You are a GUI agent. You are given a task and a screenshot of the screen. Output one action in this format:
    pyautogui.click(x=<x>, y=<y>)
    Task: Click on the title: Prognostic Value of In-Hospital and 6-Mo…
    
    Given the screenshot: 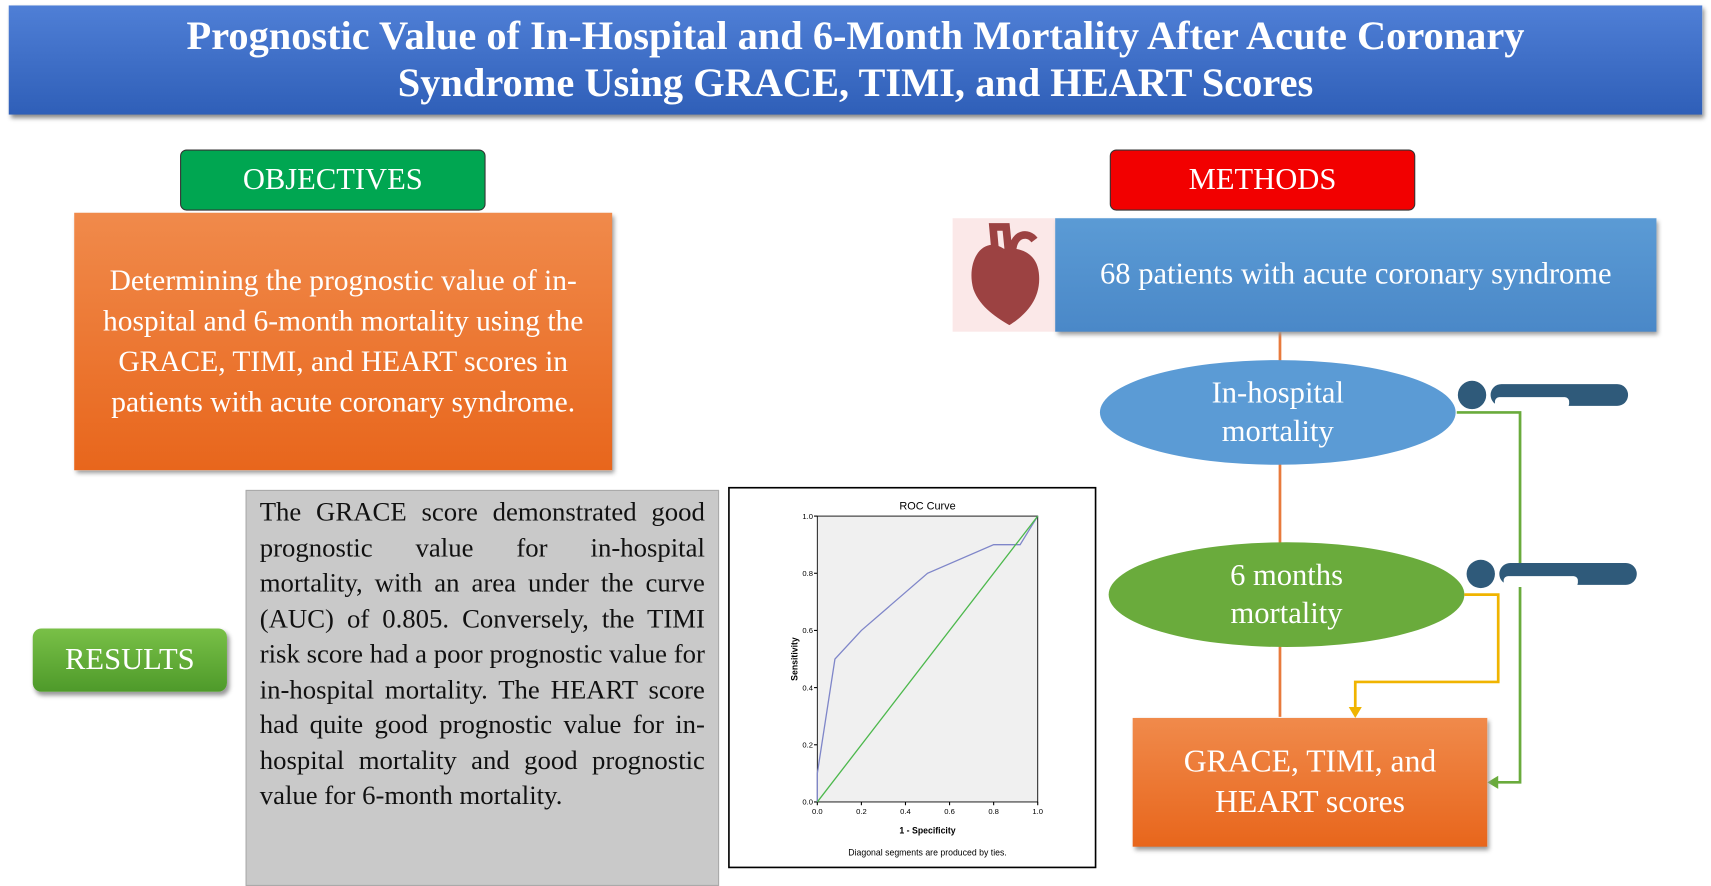 What is the action you would take?
    pyautogui.click(x=855, y=60)
    